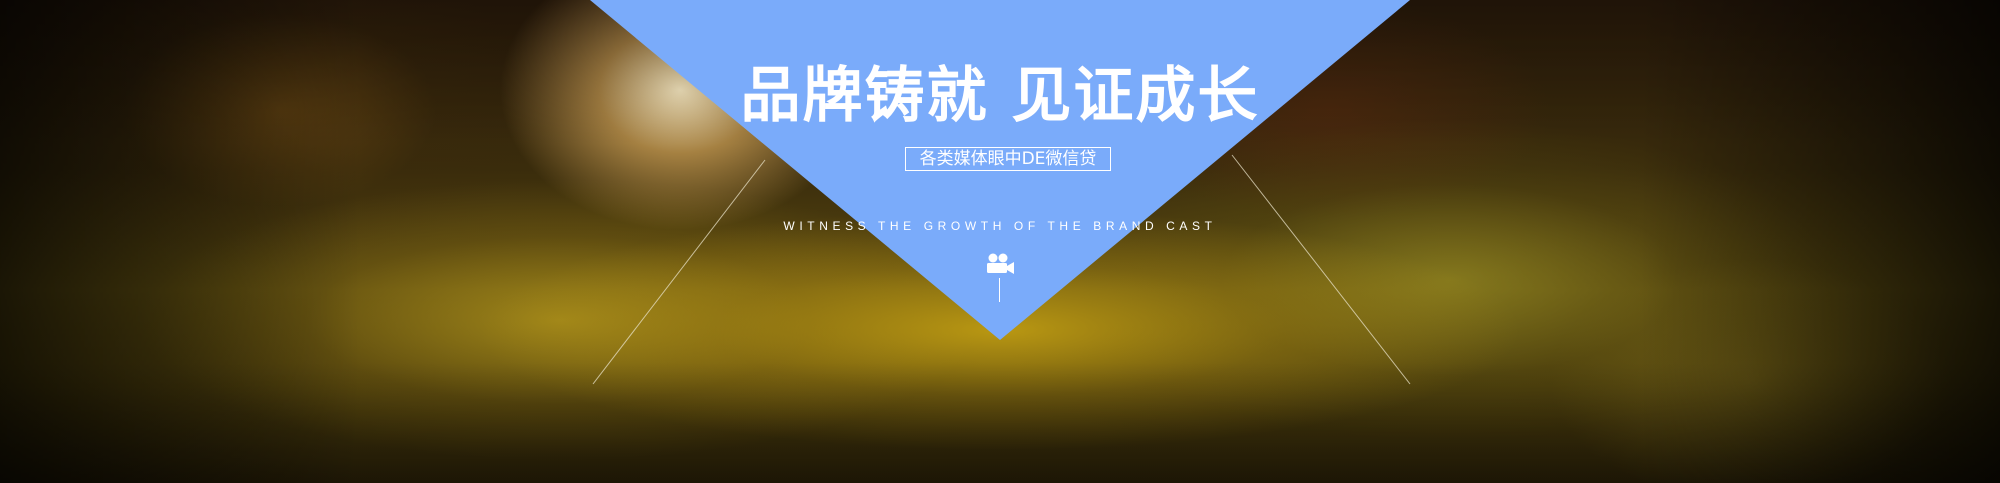  Describe the element at coordinates (679, 272) in the screenshot. I see `left-diagonal-line` at that location.